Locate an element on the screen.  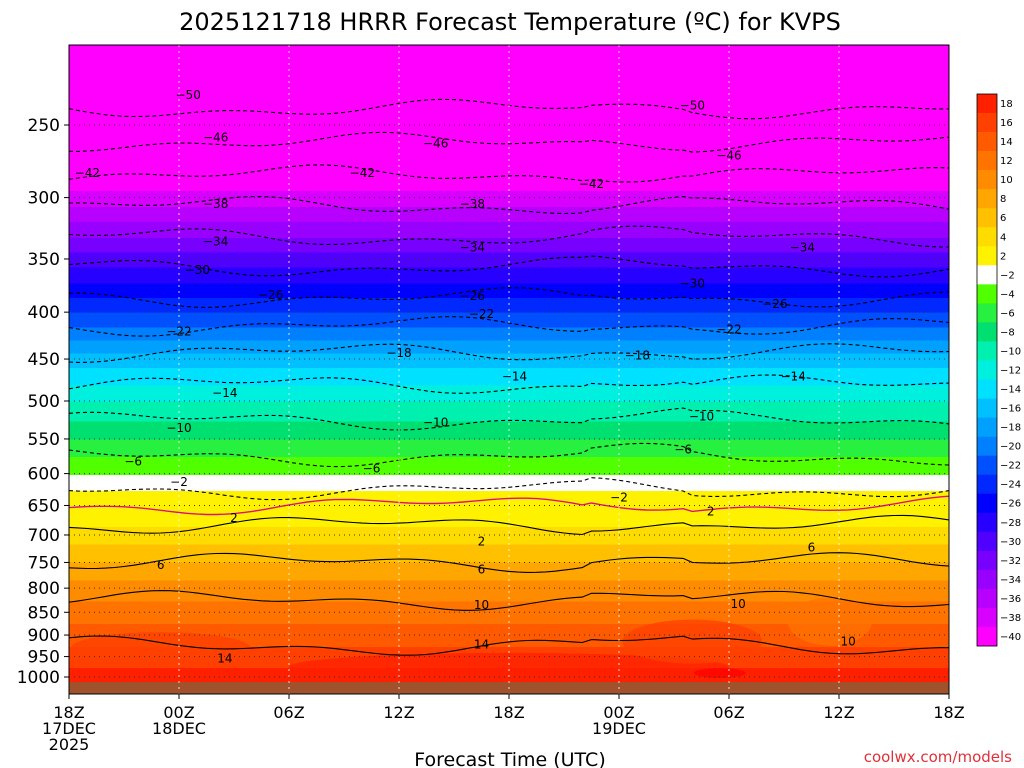
y-tick-label: 450 is located at coordinates (44, 360).